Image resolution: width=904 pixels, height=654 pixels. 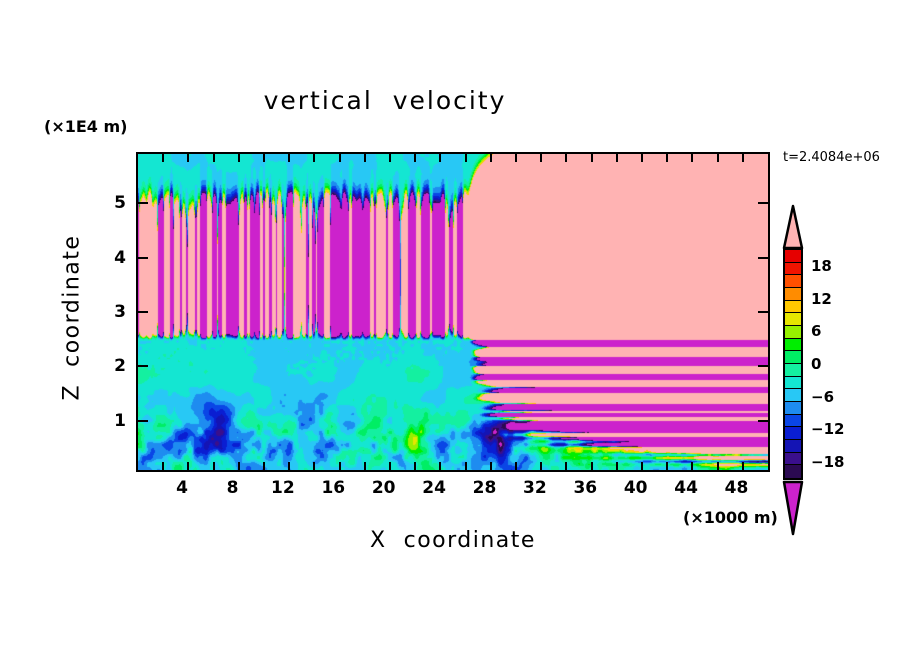 I want to click on x-axis-unit-label: (×1000 m), so click(x=730, y=517).